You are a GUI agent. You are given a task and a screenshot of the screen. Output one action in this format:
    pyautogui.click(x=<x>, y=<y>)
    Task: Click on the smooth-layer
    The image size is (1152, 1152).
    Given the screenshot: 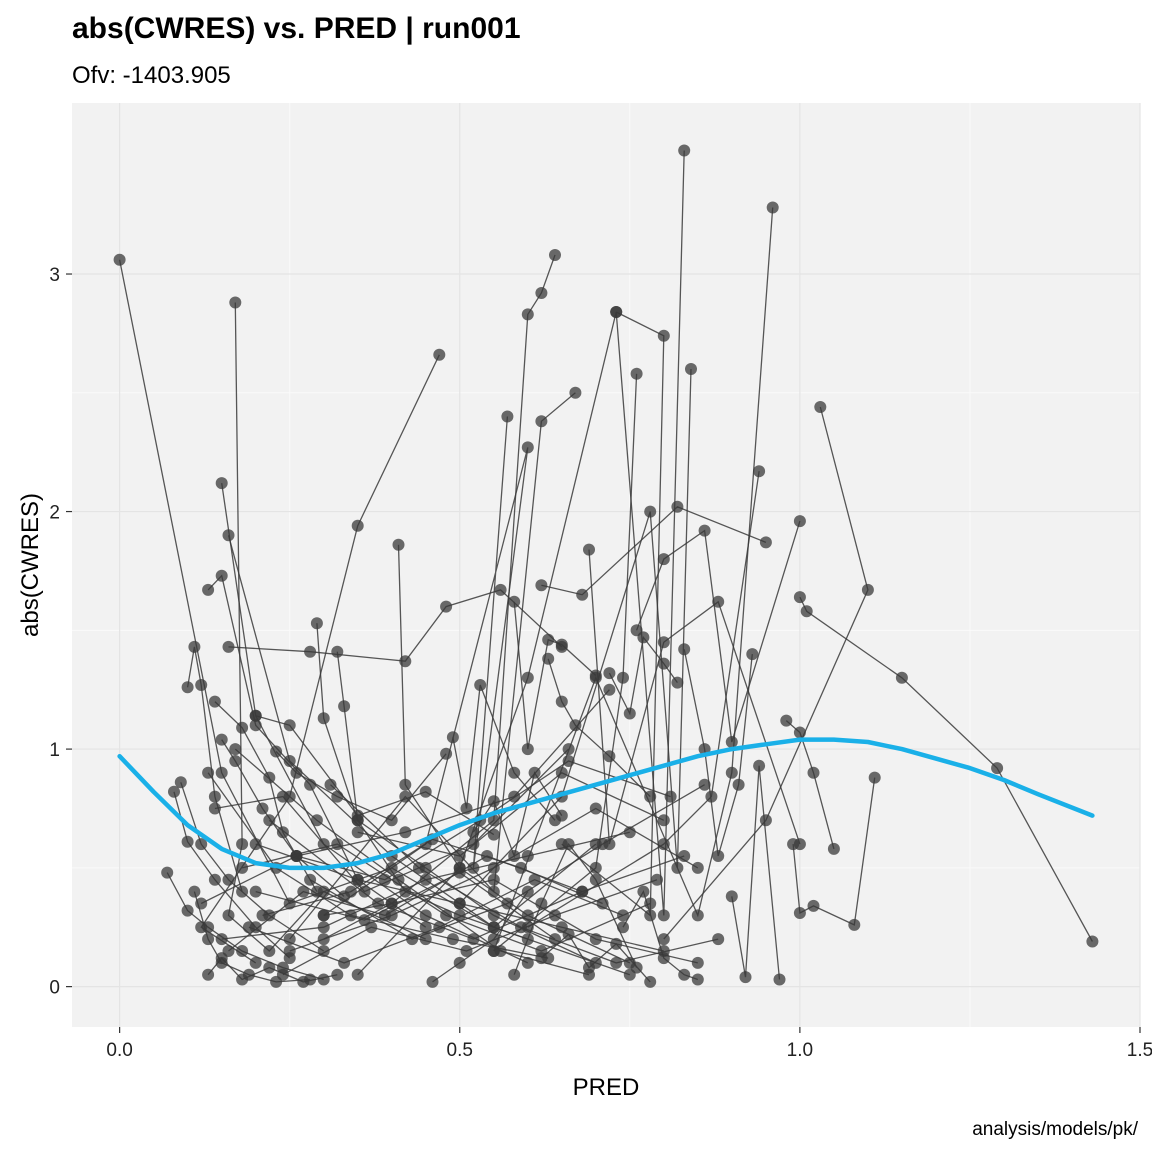 What is the action you would take?
    pyautogui.click(x=606, y=804)
    